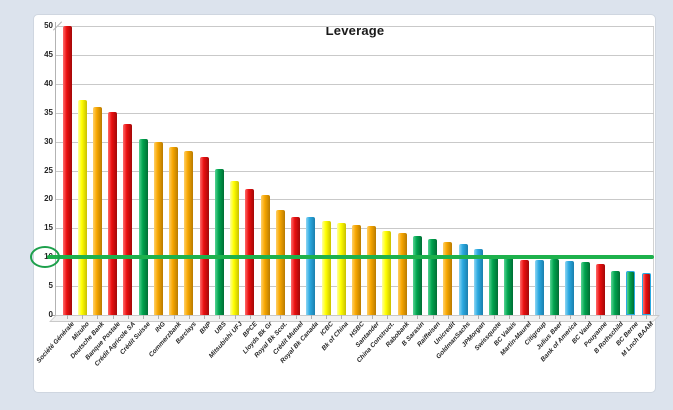 This screenshot has width=673, height=410. Describe the element at coordinates (354, 318) in the screenshot. I see `floor-3d-strip` at that location.